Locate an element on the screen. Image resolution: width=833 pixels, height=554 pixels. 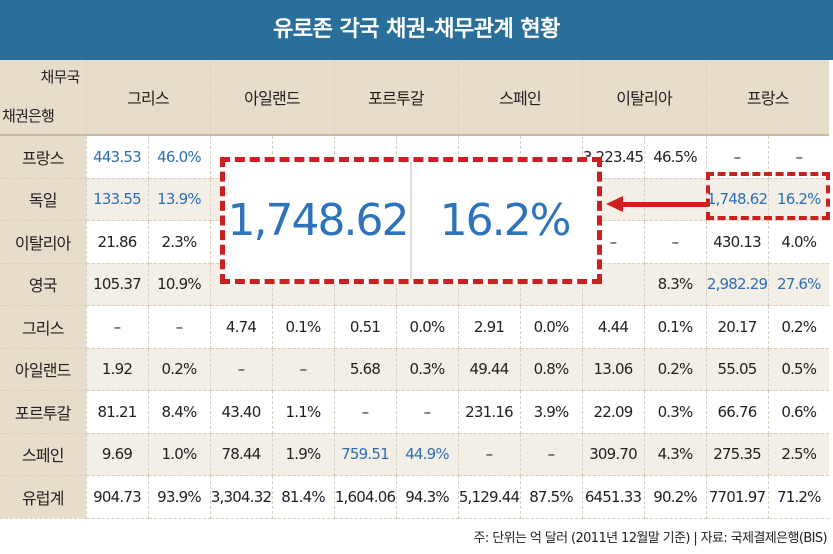
amount-cell: 43.40 is located at coordinates (241, 412).